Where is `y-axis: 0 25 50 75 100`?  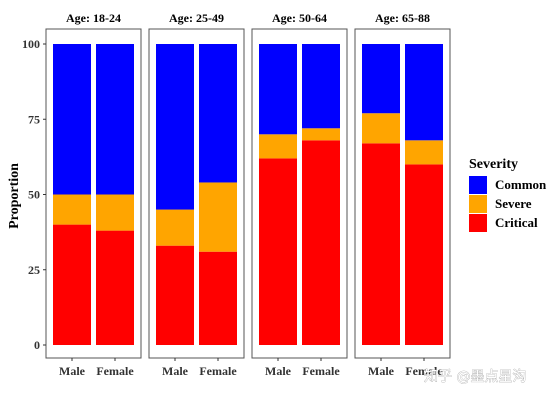
y-axis: 0 25 50 75 100 is located at coordinates (34, 194).